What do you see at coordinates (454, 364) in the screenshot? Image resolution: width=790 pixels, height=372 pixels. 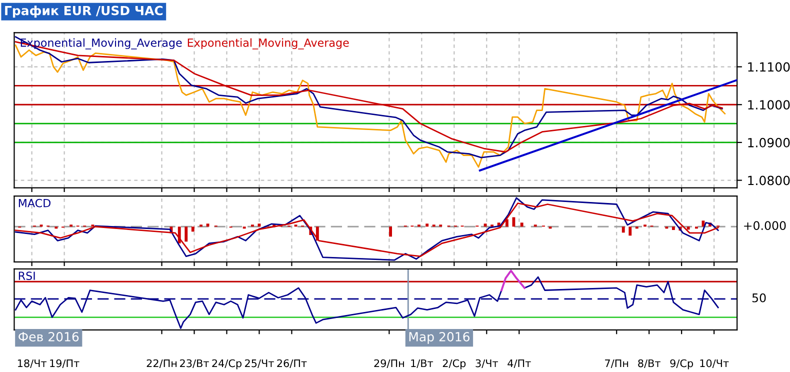 I see `x-tick-label: 2/Ср` at bounding box center [454, 364].